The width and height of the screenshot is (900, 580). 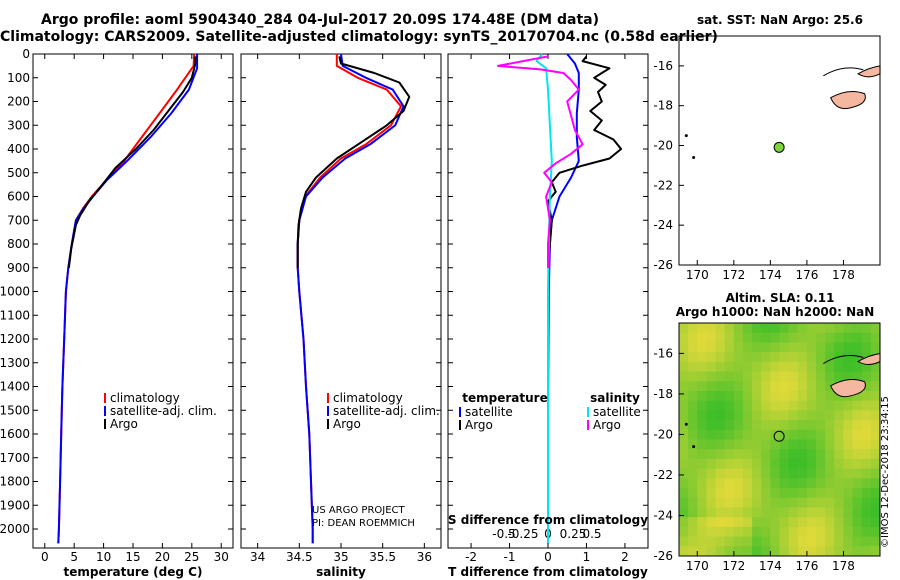 I want to click on sst-map-title: sat. SST: NaN Argo: 25.6, so click(x=780, y=20).